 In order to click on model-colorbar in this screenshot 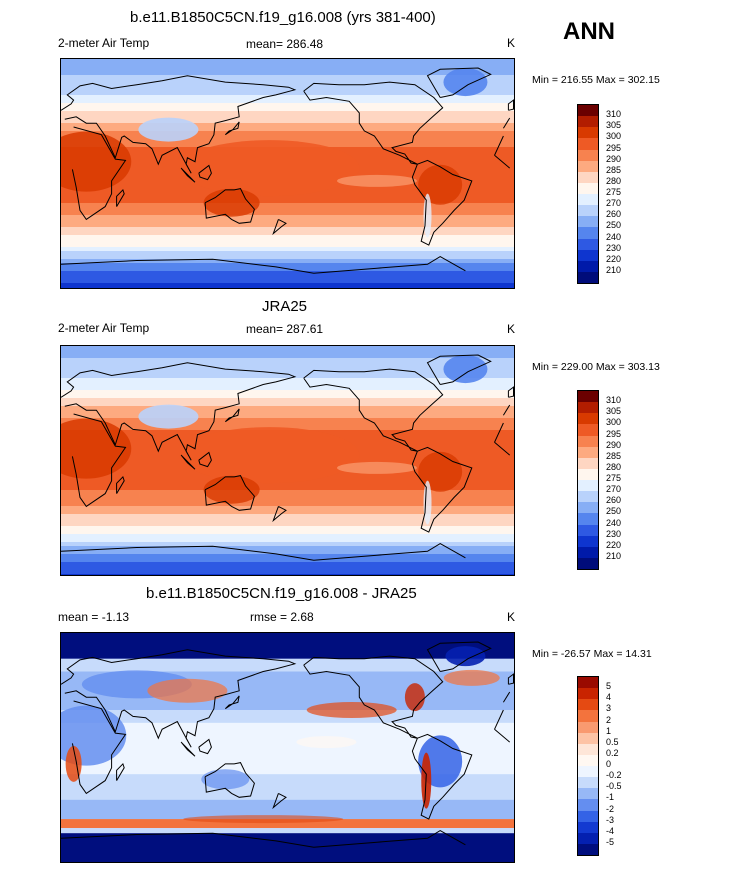, I will do `click(588, 194)`.